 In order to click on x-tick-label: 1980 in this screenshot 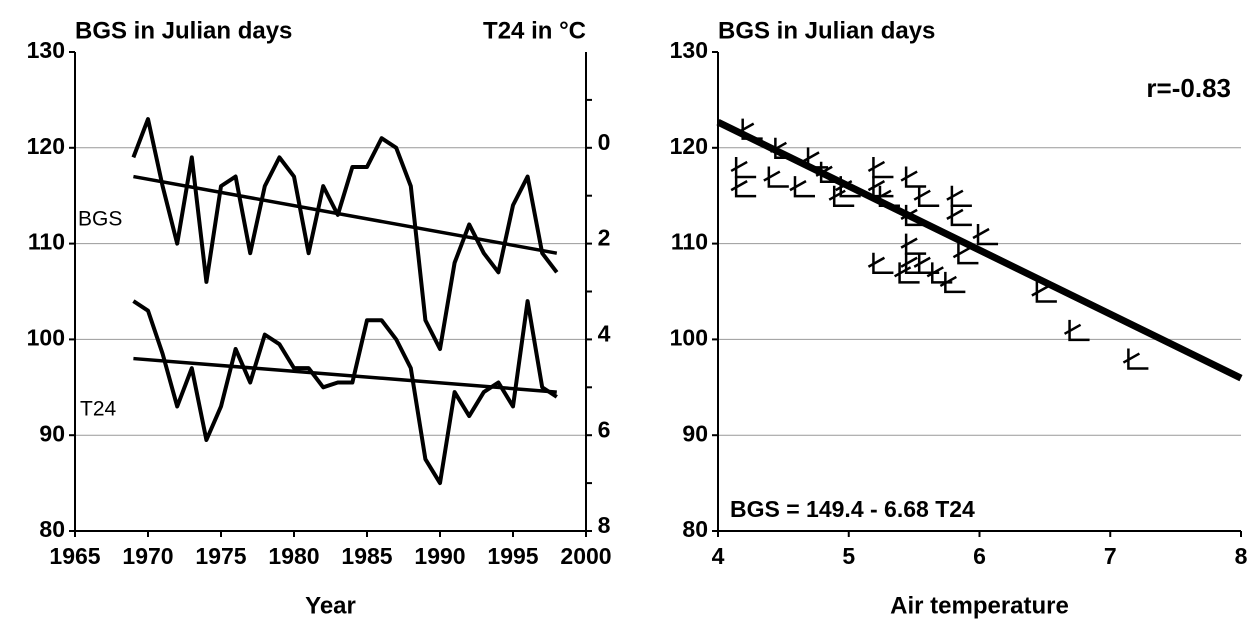, I will do `click(293, 556)`.